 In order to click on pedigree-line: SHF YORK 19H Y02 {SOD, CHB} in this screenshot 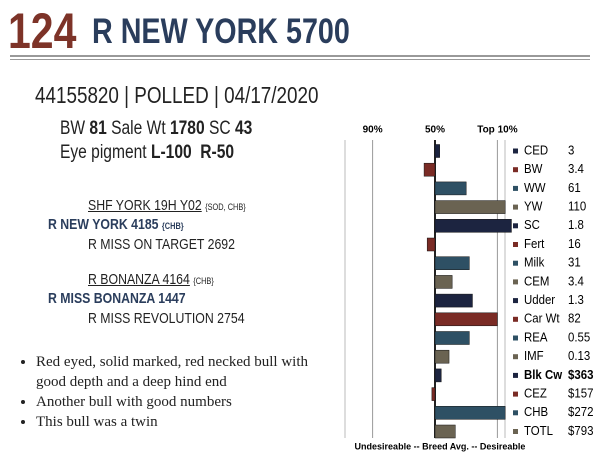, I will do `click(167, 205)`.